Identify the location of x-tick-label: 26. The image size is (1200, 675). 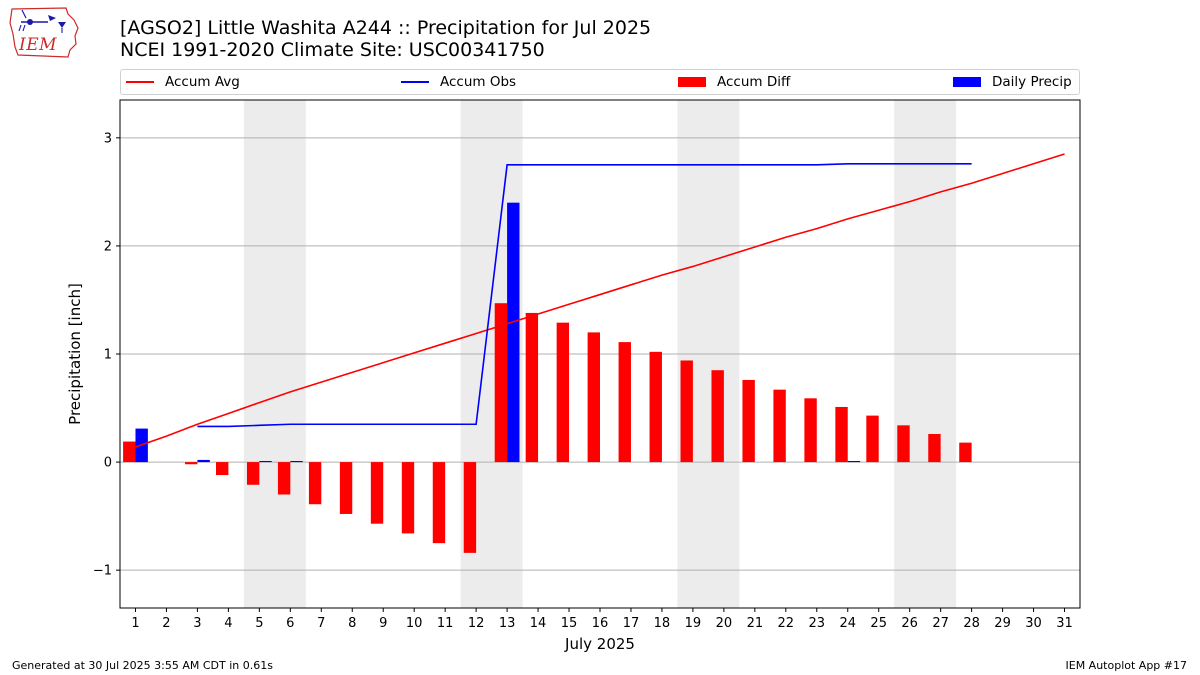
(909, 623).